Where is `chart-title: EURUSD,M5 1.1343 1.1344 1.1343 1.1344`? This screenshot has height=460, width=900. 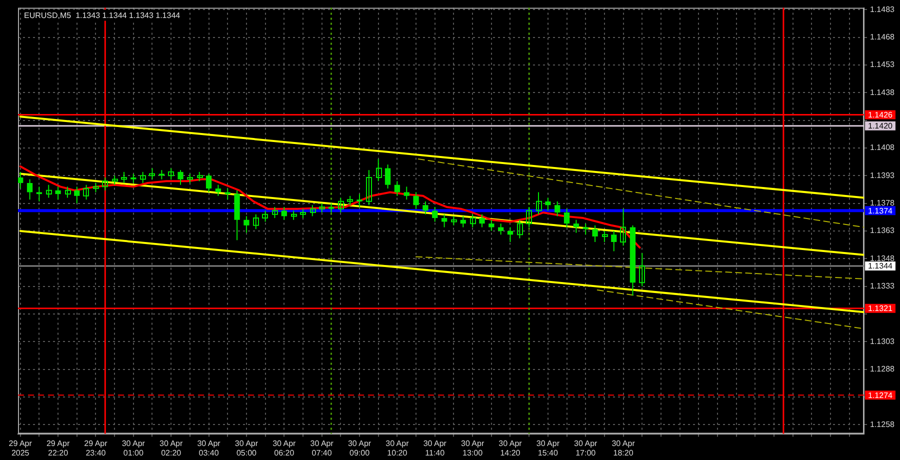
chart-title: EURUSD,M5 1.1343 1.1344 1.1343 1.1344 is located at coordinates (102, 15).